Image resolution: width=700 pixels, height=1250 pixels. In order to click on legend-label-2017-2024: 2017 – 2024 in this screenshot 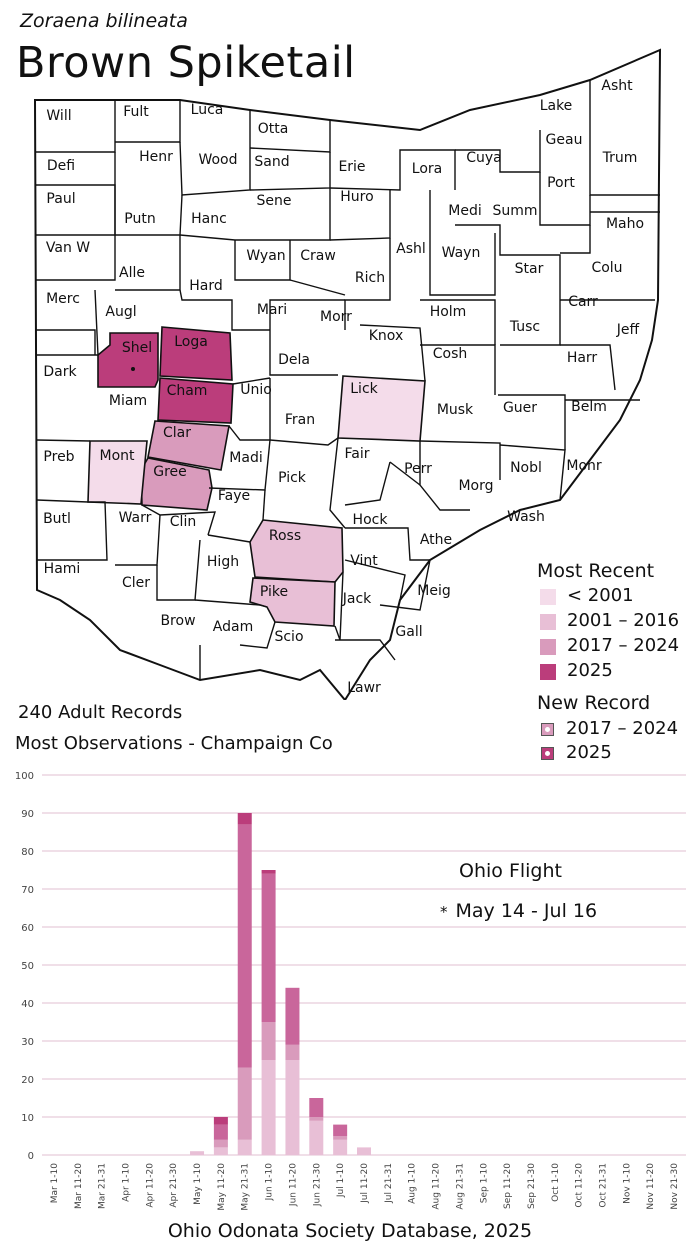, I will do `click(623, 645)`.